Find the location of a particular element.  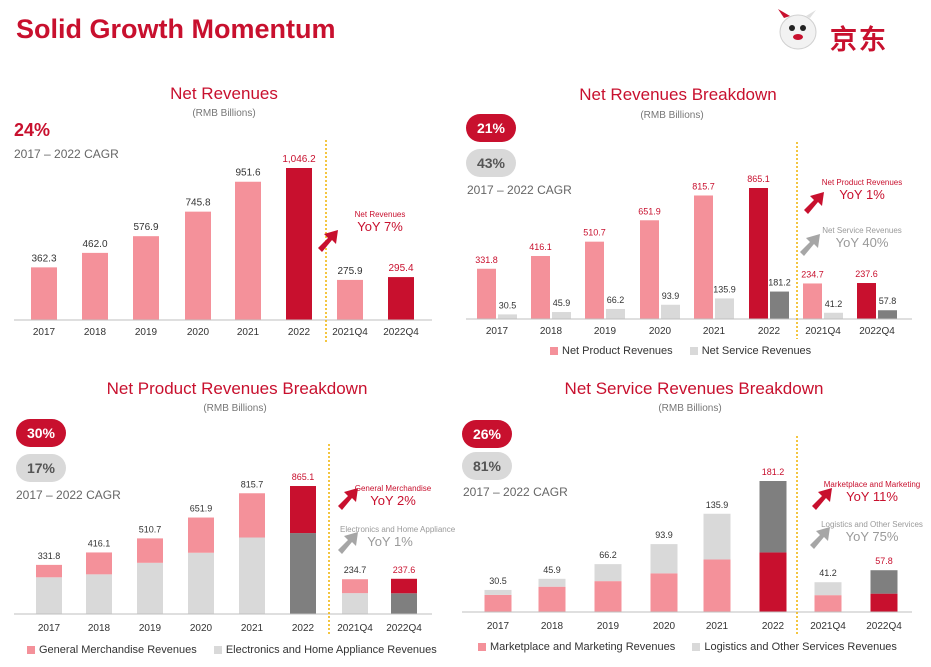

yoy-callout: Marketplace and Marketing YoY 11% is located at coordinates (872, 492).